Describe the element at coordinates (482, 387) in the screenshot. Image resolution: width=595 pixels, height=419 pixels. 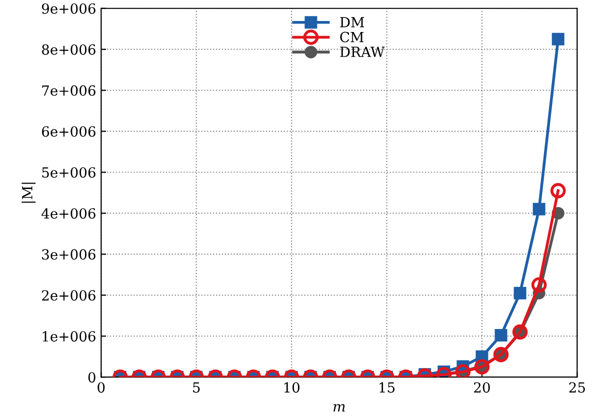
I see `x-tick-label: 20` at that location.